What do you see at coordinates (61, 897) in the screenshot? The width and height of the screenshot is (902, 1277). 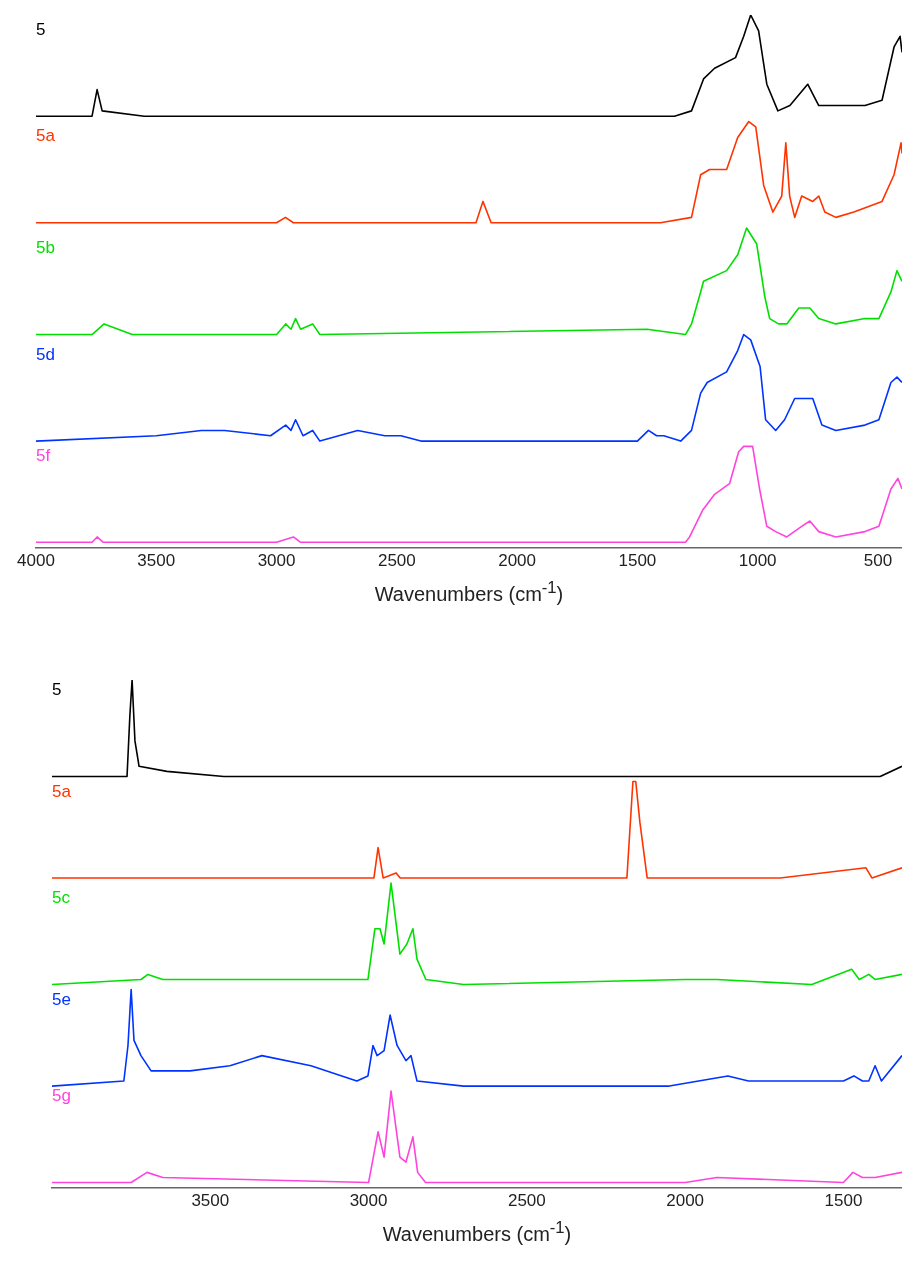 I see `text: 5c` at bounding box center [61, 897].